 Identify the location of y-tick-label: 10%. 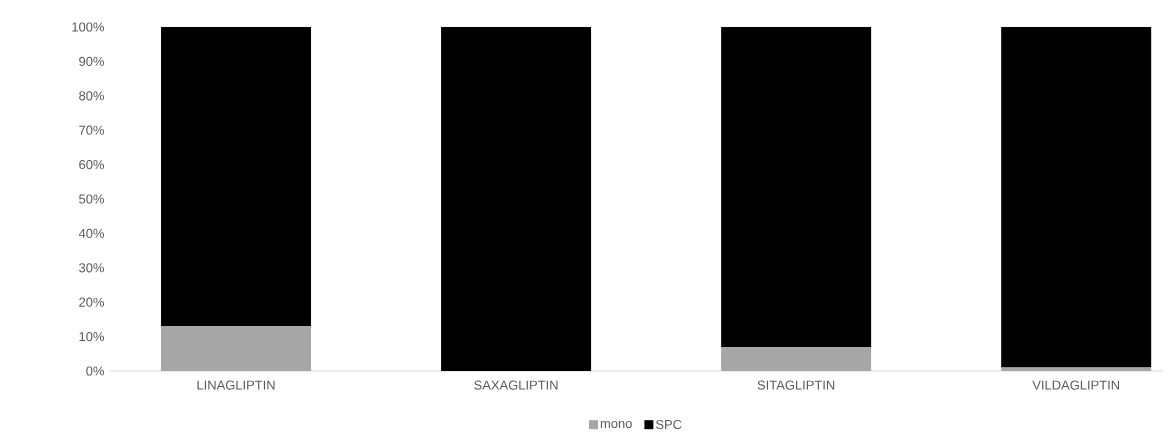
(92, 337).